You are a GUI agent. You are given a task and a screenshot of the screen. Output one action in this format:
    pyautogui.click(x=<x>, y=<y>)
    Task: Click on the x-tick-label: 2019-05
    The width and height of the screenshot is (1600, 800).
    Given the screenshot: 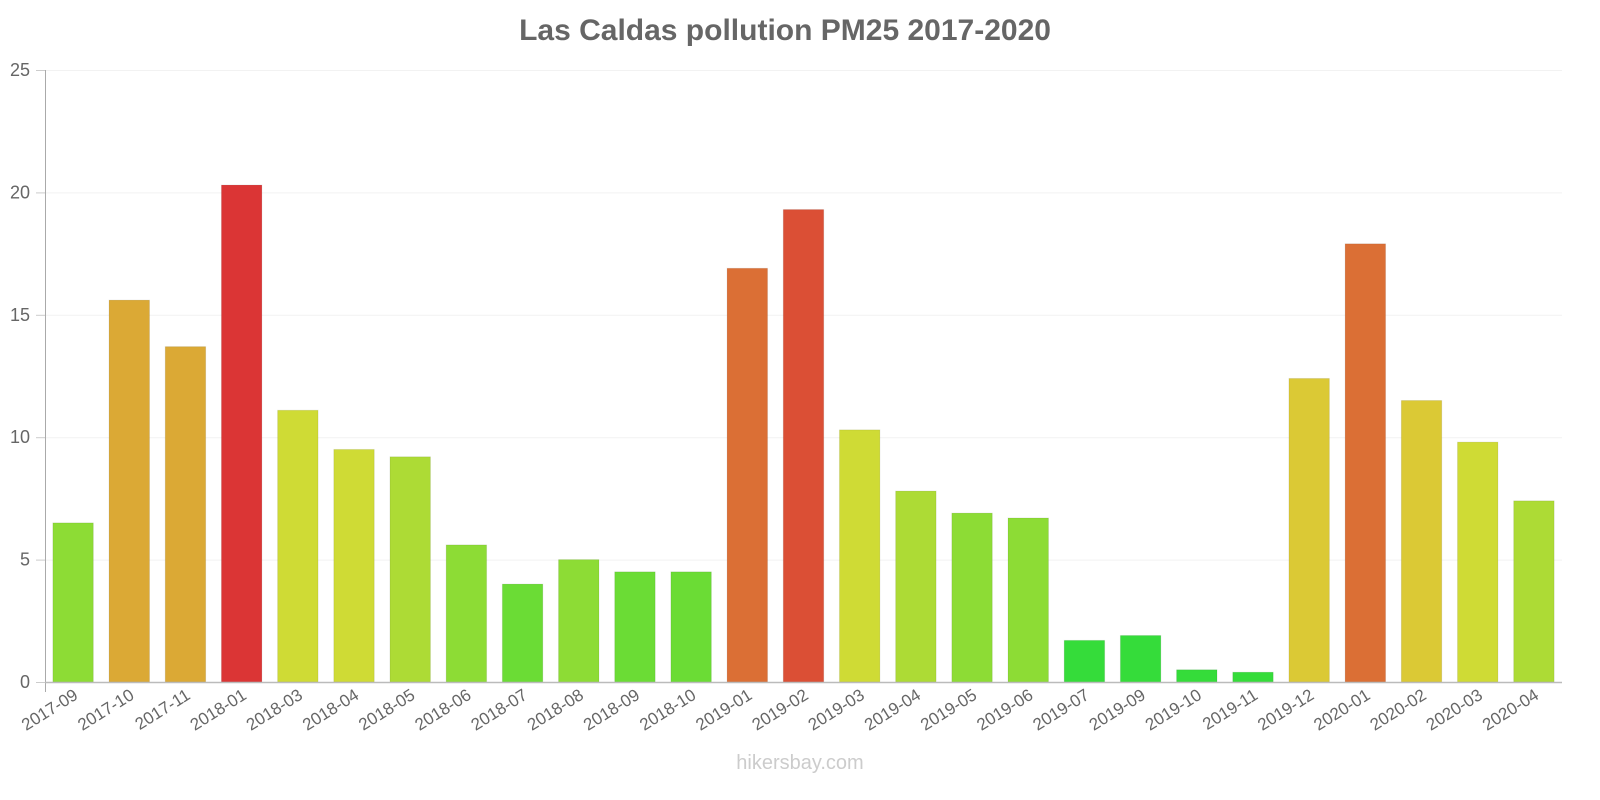 What is the action you would take?
    pyautogui.click(x=948, y=709)
    